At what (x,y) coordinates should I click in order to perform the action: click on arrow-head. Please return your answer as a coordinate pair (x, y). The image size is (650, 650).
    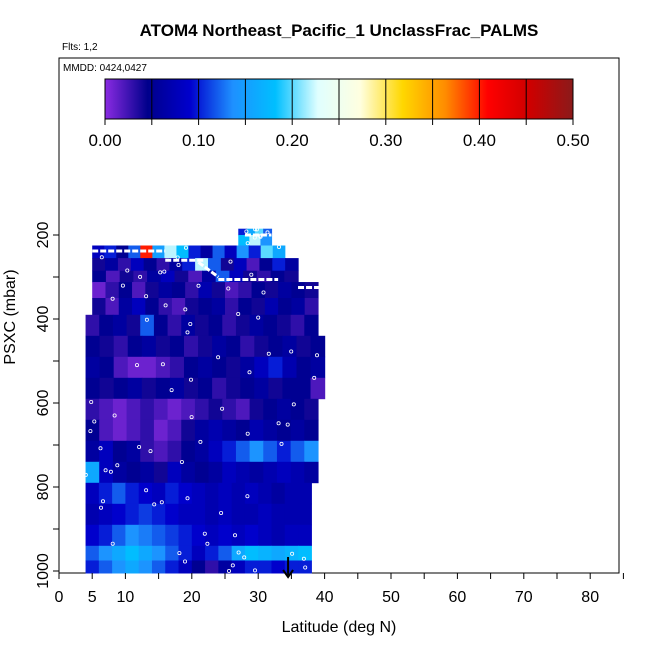
    Looking at the image, I should click on (288, 574).